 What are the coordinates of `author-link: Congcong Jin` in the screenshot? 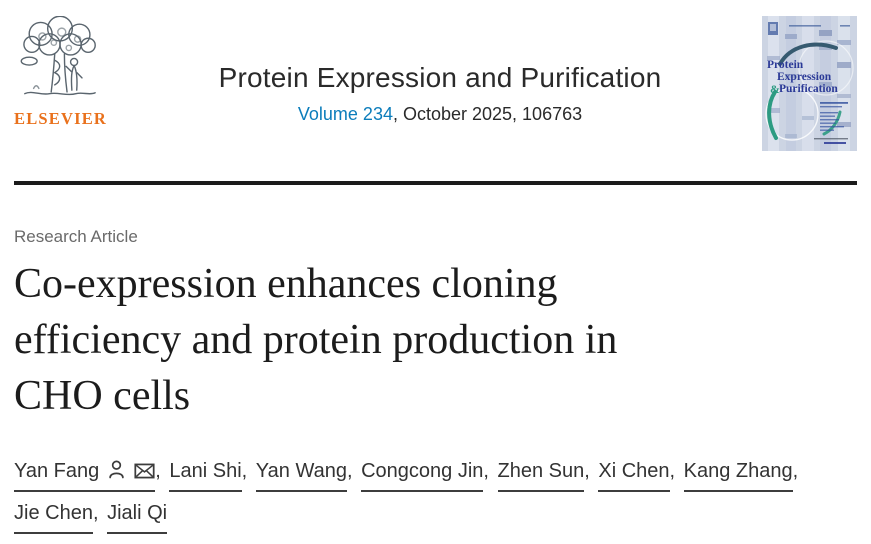 It's located at (422, 473).